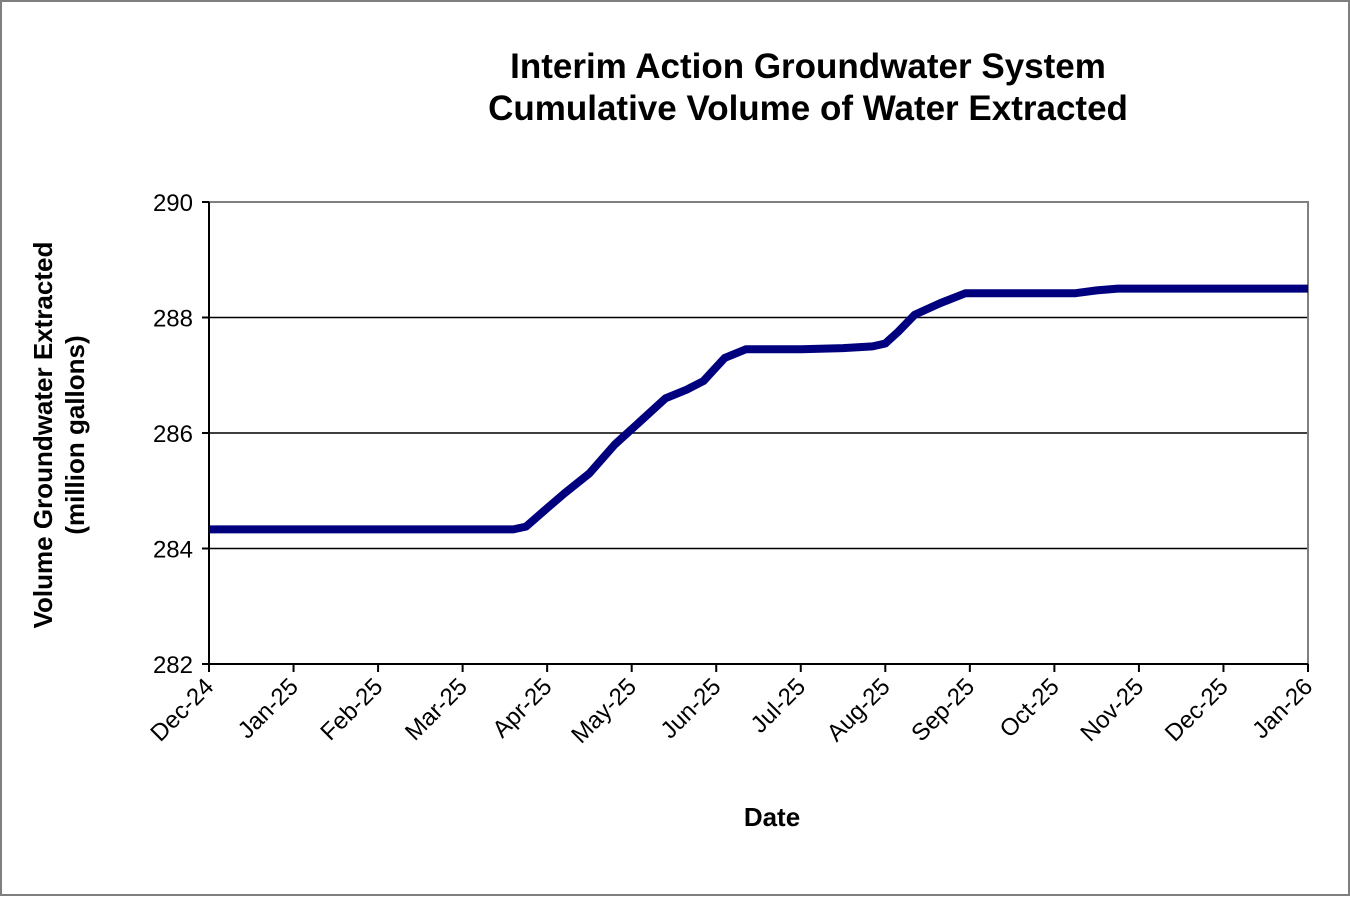  Describe the element at coordinates (436, 709) in the screenshot. I see `x-tick-label: Mar-25` at that location.